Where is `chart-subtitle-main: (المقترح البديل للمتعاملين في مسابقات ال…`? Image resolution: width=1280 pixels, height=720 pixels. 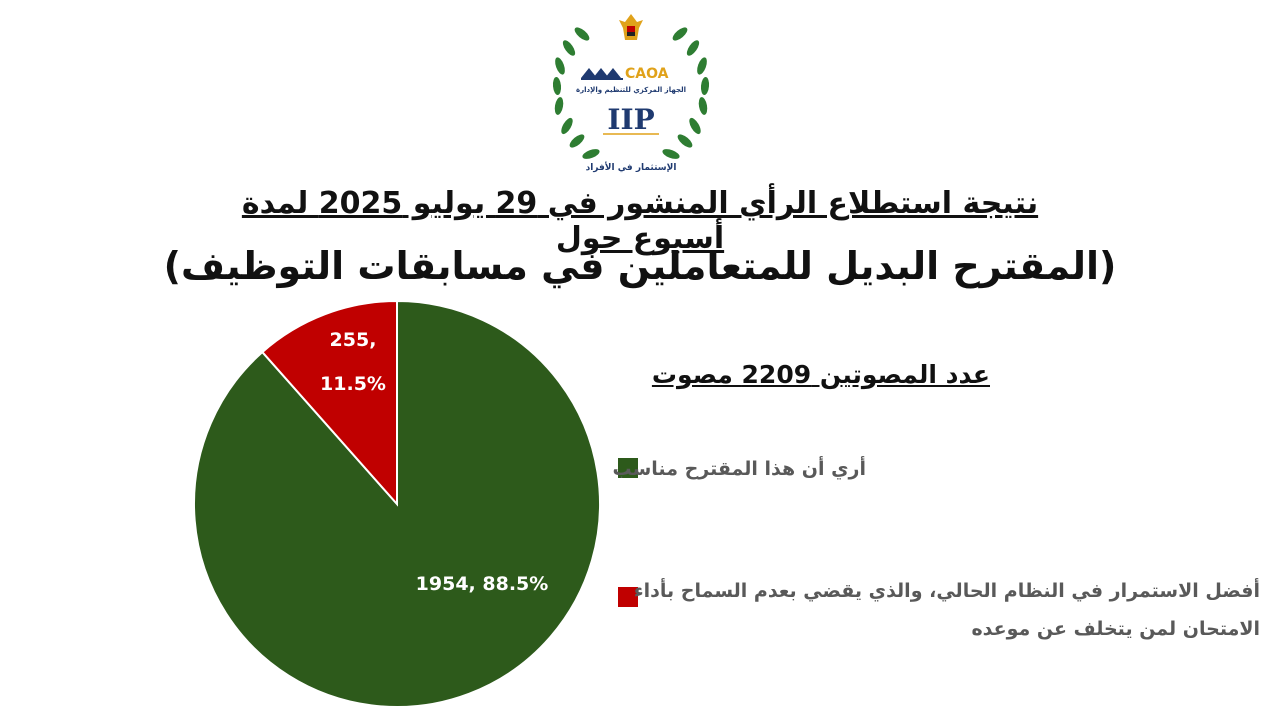
chart-subtitle-main: (المقترح البديل للمتعاملين في مسابقات ال… is located at coordinates (640, 266).